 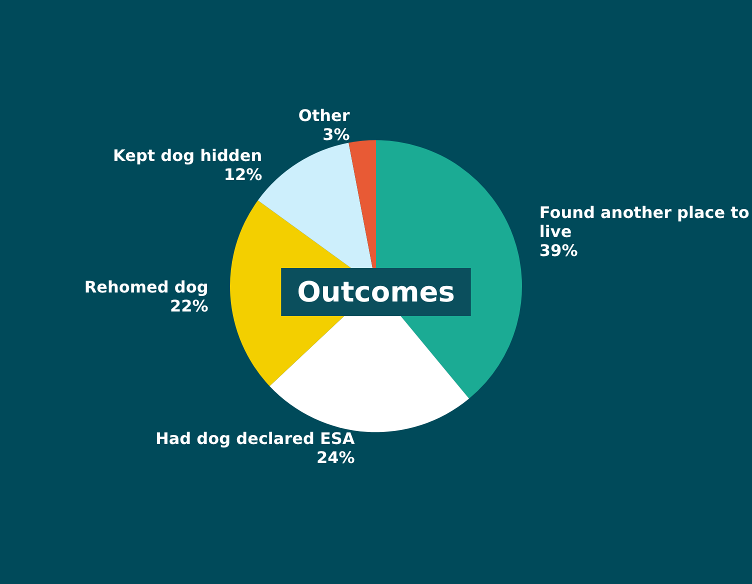 What do you see at coordinates (146, 286) in the screenshot?
I see `slice-label: Rehomed dog` at bounding box center [146, 286].